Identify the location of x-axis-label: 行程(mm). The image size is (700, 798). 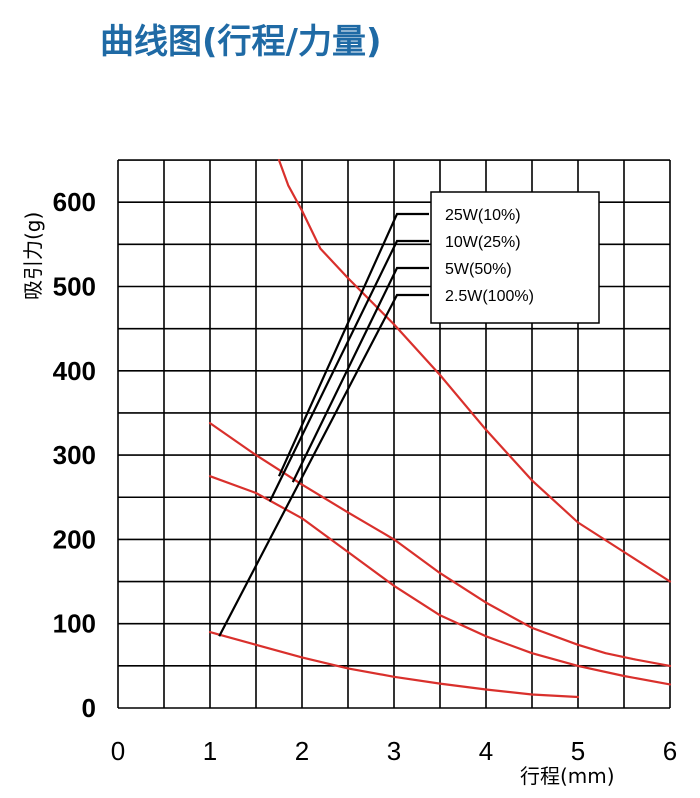
(567, 776).